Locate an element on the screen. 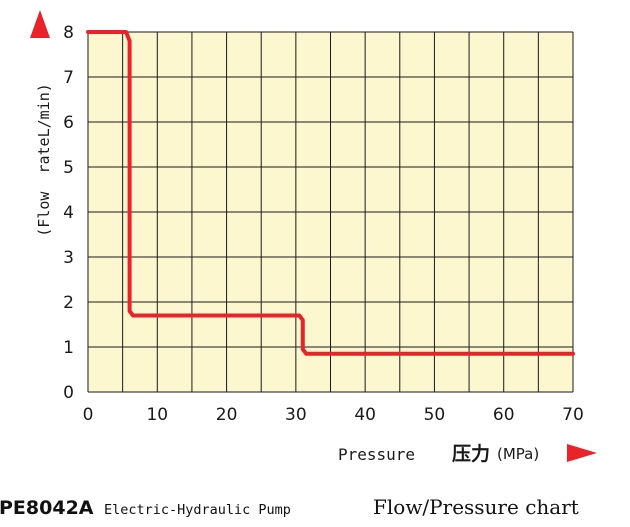 Image resolution: width=630 pixels, height=527 pixels. y-tick-label: 2 is located at coordinates (68, 303).